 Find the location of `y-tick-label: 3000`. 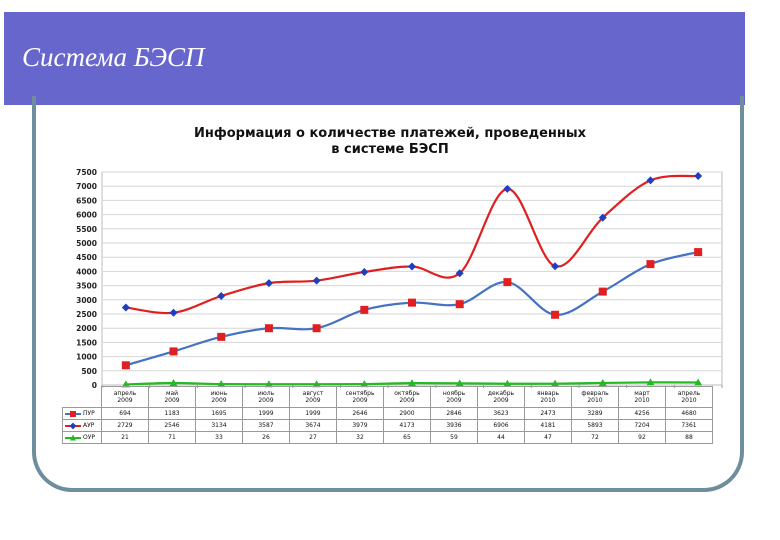

y-tick-label: 3000 is located at coordinates (86, 300).